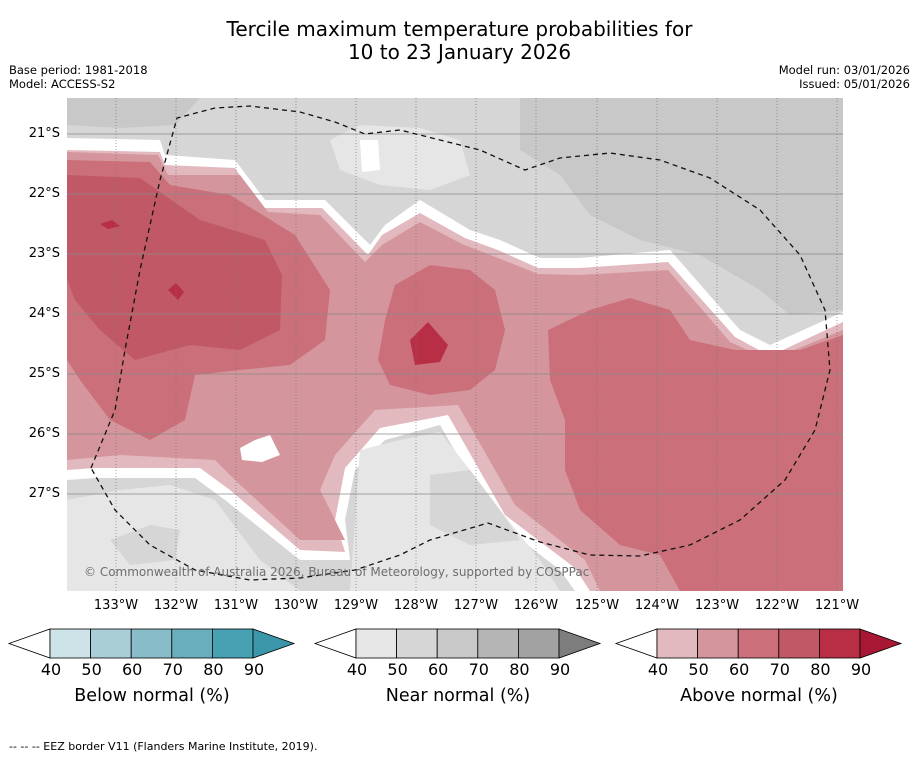 This screenshot has width=919, height=758. Describe the element at coordinates (44, 313) in the screenshot. I see `lat-label: 24°S` at that location.